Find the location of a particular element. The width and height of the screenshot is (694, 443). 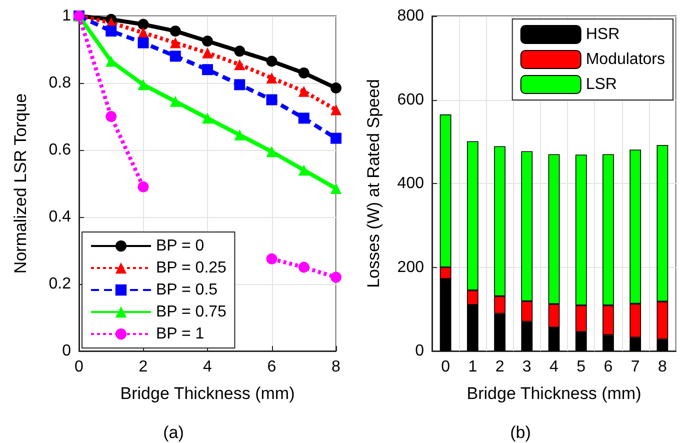

y-axis-title: Normalized LSR Torque is located at coordinates (20, 183).